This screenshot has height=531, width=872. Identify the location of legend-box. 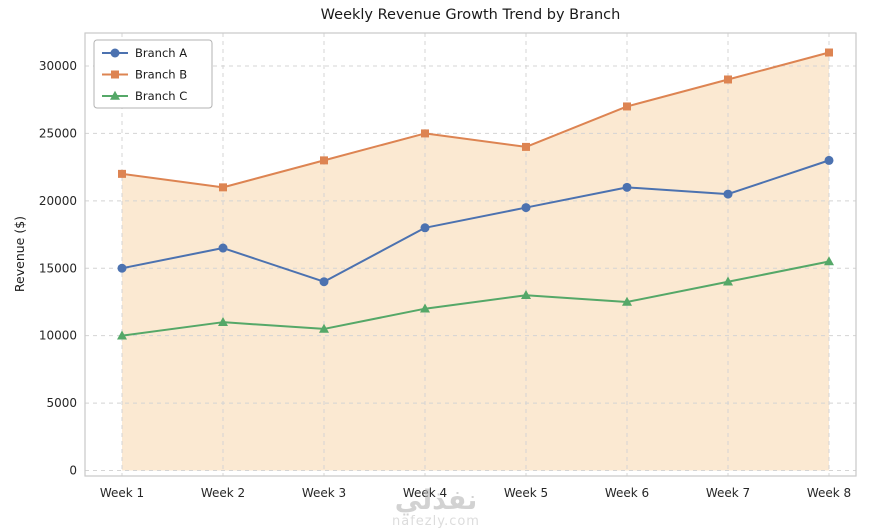
(153, 74).